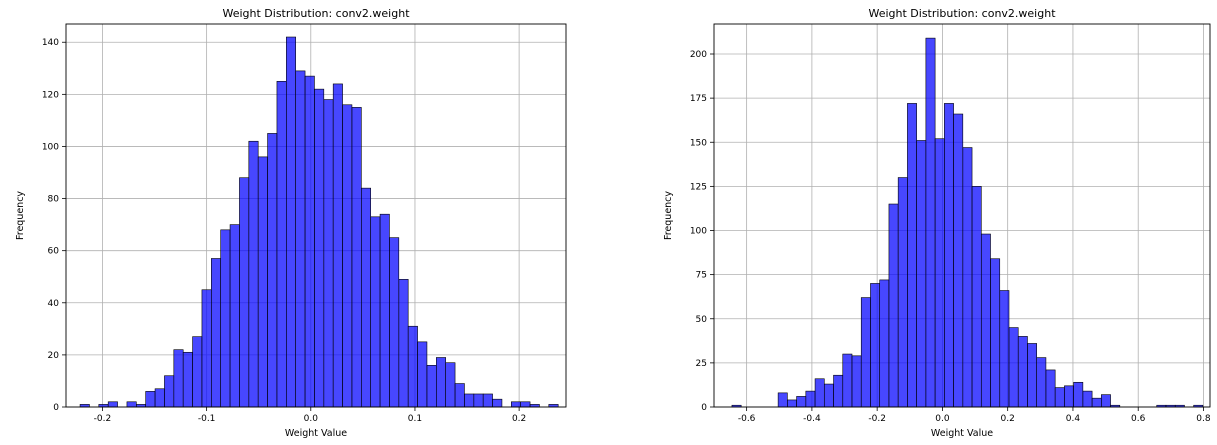 The height and width of the screenshot is (445, 1217). What do you see at coordinates (698, 187) in the screenshot?
I see `y-tick-label: 125` at bounding box center [698, 187].